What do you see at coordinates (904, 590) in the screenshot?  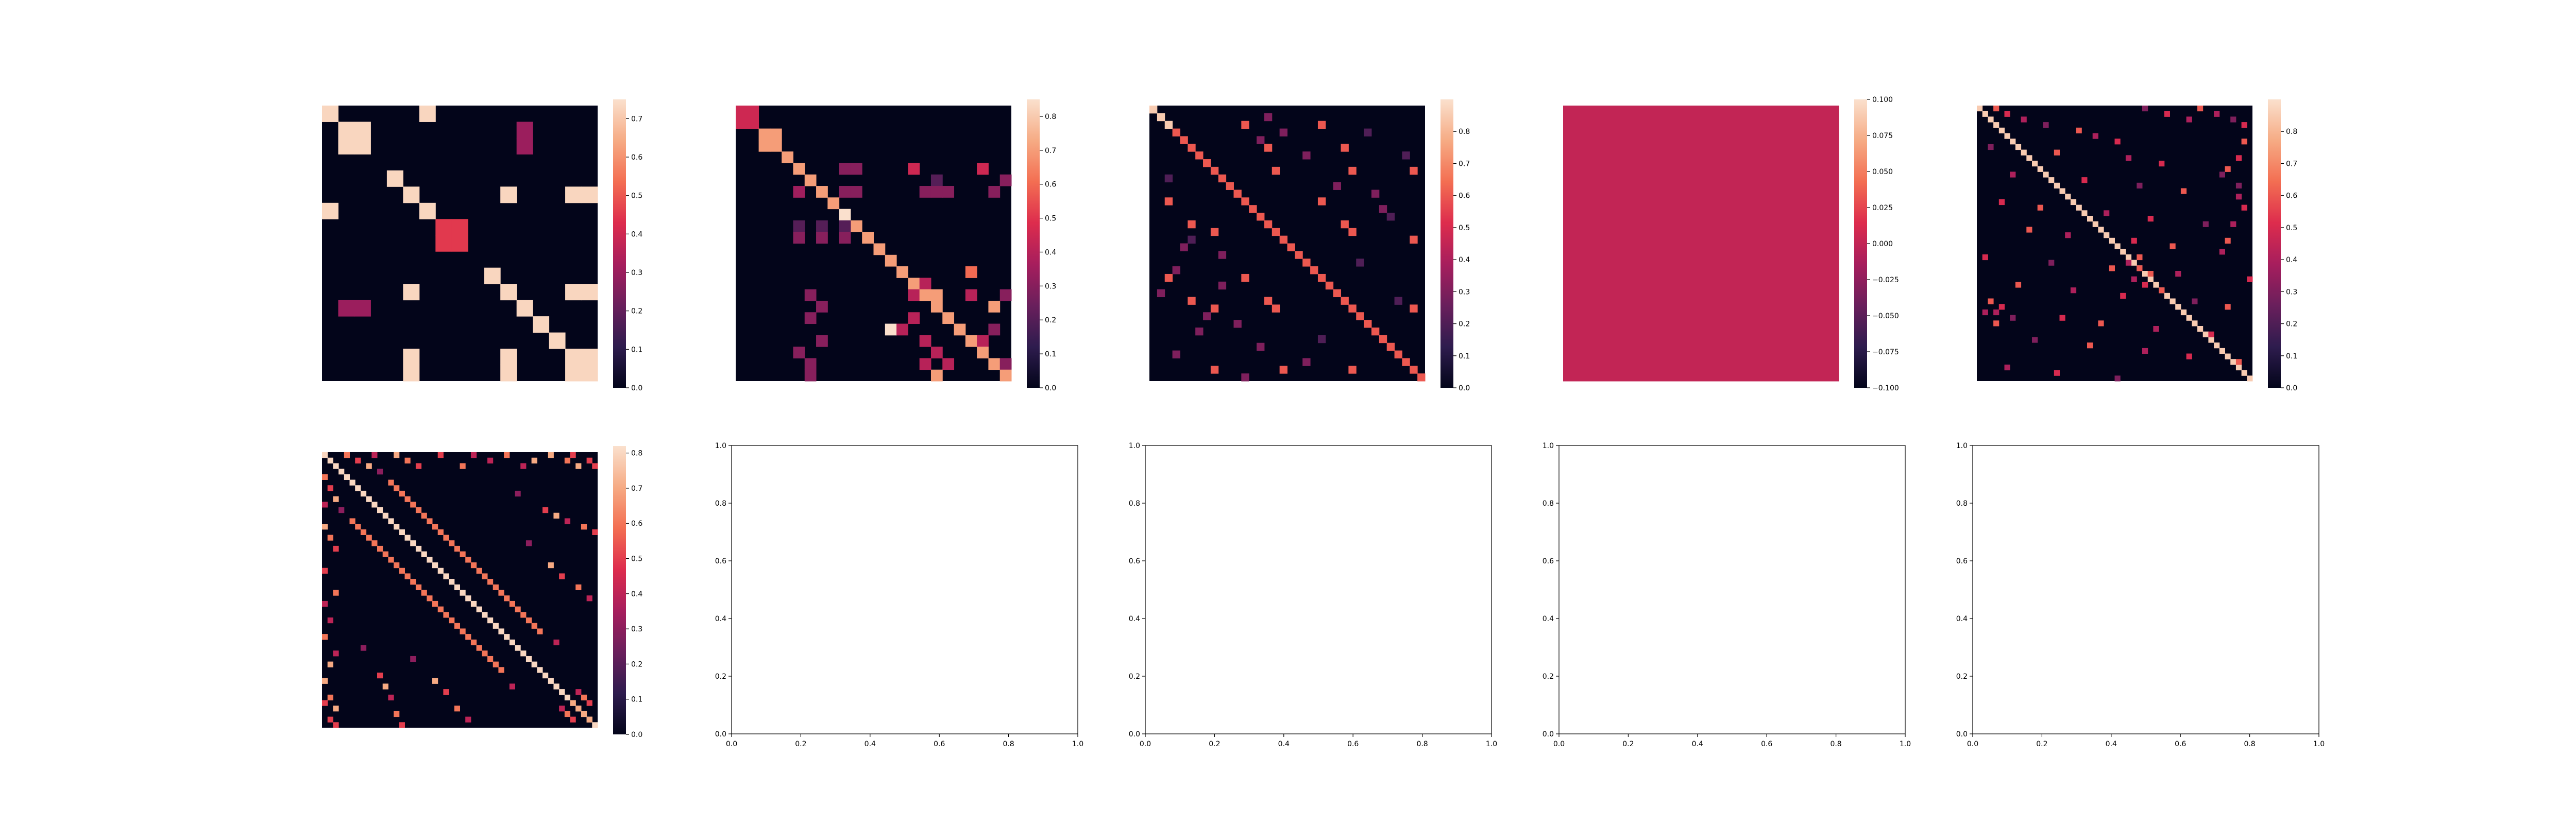 I see `axes-frame` at bounding box center [904, 590].